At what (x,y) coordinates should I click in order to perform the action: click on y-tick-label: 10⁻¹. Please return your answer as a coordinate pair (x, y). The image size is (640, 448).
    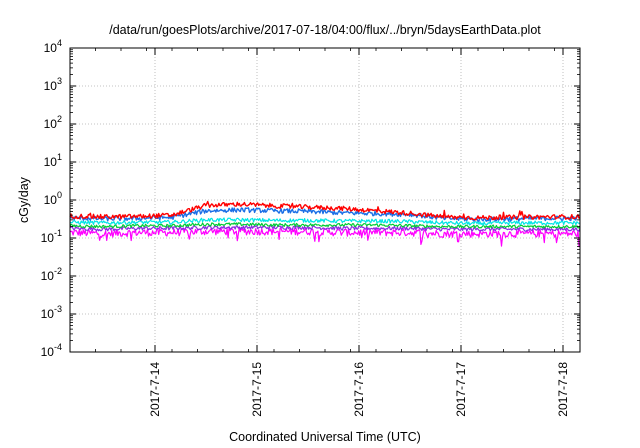
    Looking at the image, I should click on (51, 236).